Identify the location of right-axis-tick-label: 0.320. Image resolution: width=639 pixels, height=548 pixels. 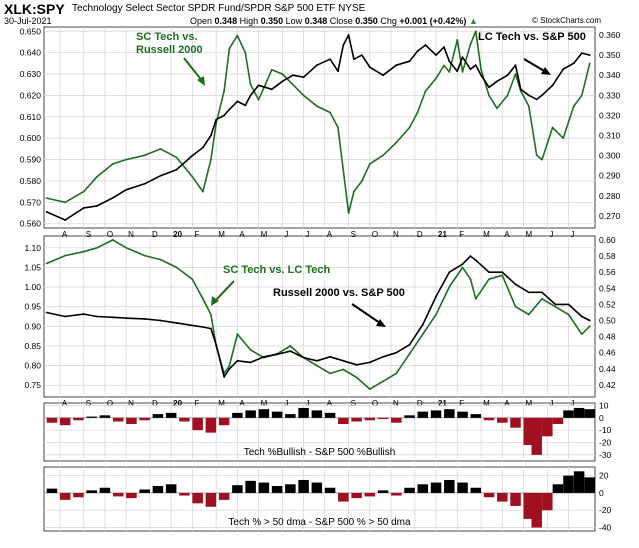
(610, 115).